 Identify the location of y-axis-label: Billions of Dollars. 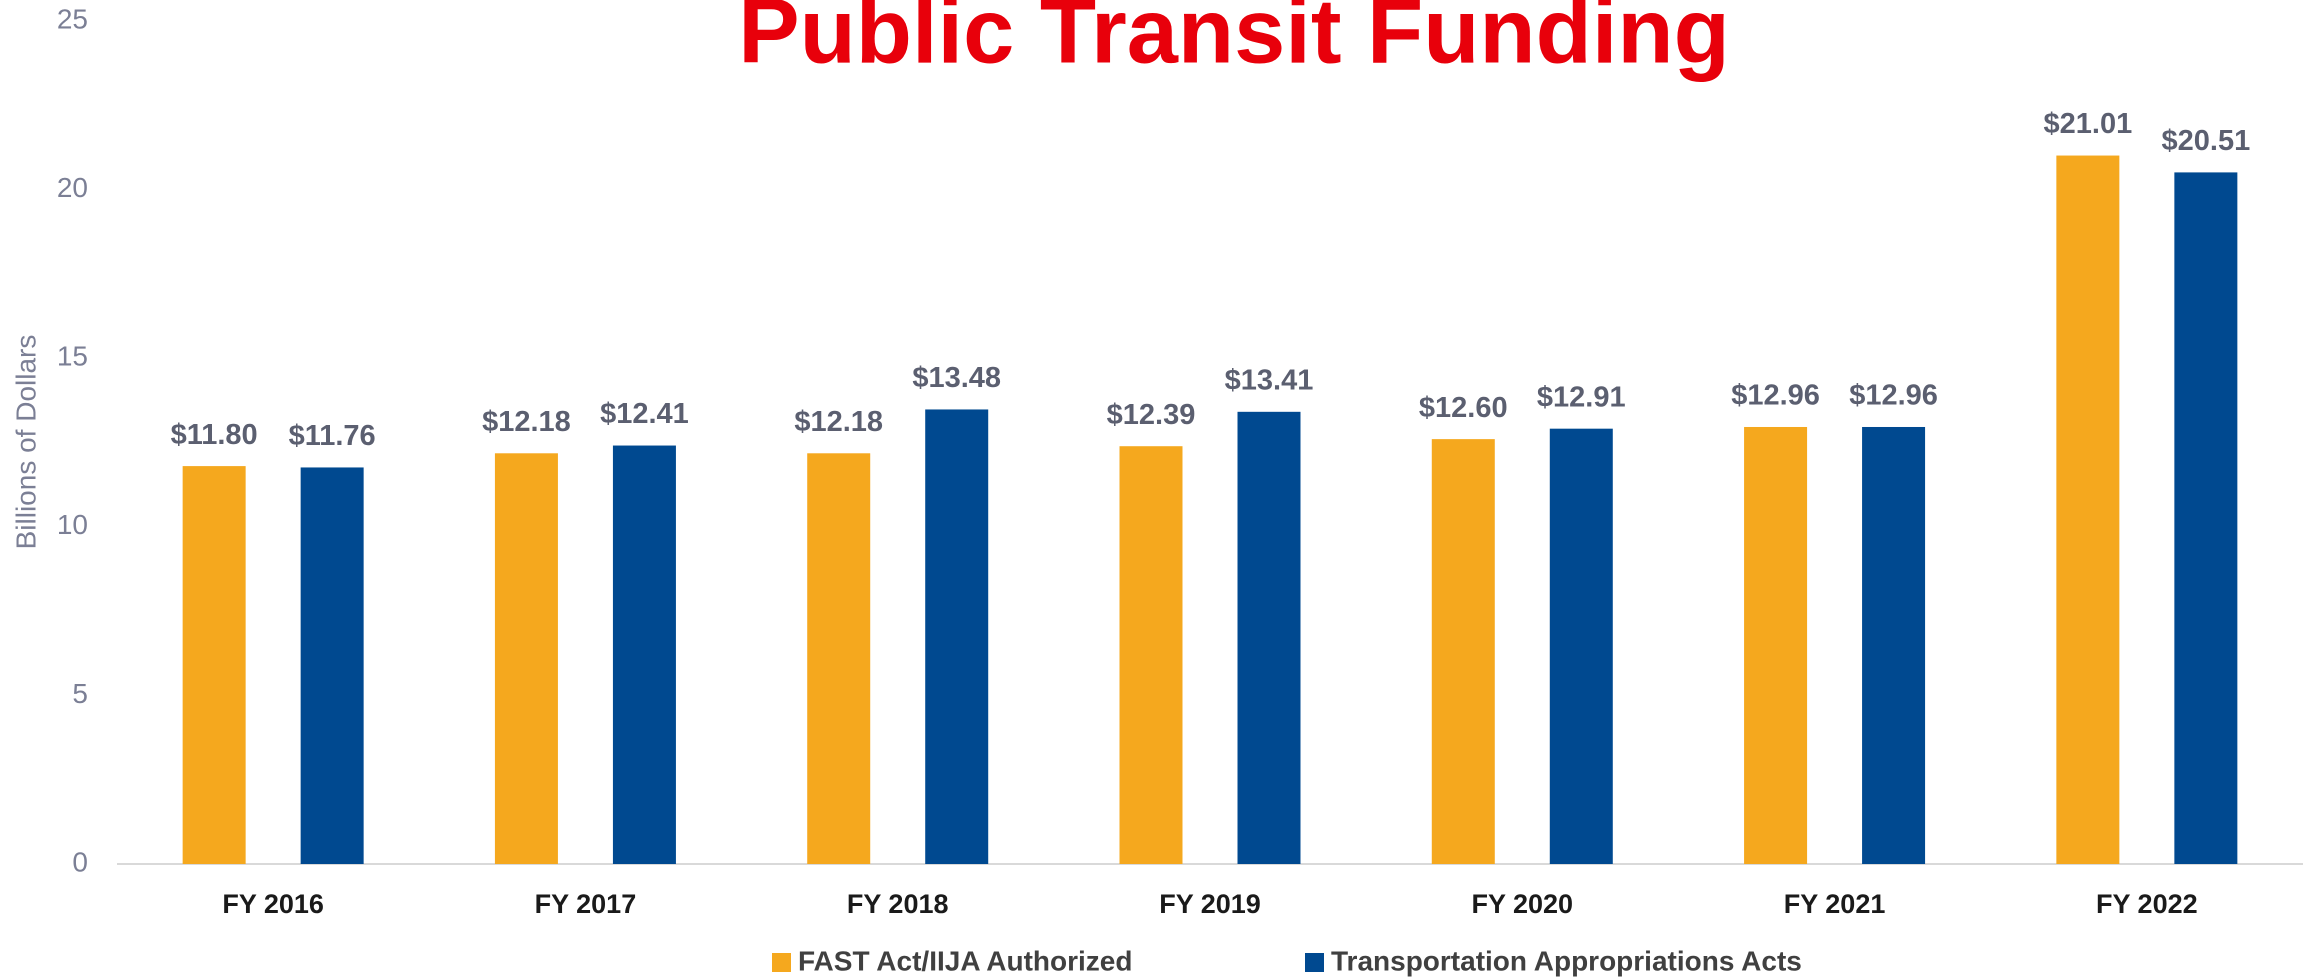
(25, 442).